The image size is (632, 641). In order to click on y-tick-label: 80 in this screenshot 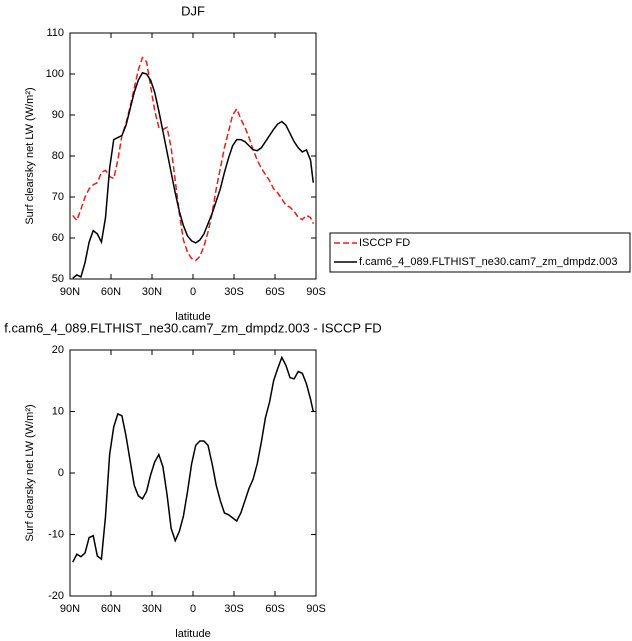, I will do `click(58, 156)`.